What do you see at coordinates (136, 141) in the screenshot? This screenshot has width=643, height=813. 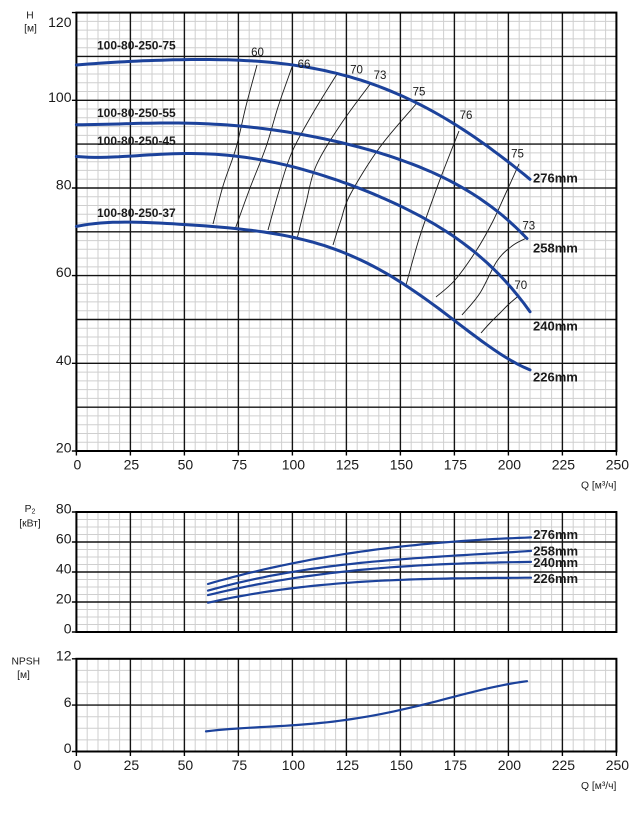 I see `svg-text: 100-80-250-45` at bounding box center [136, 141].